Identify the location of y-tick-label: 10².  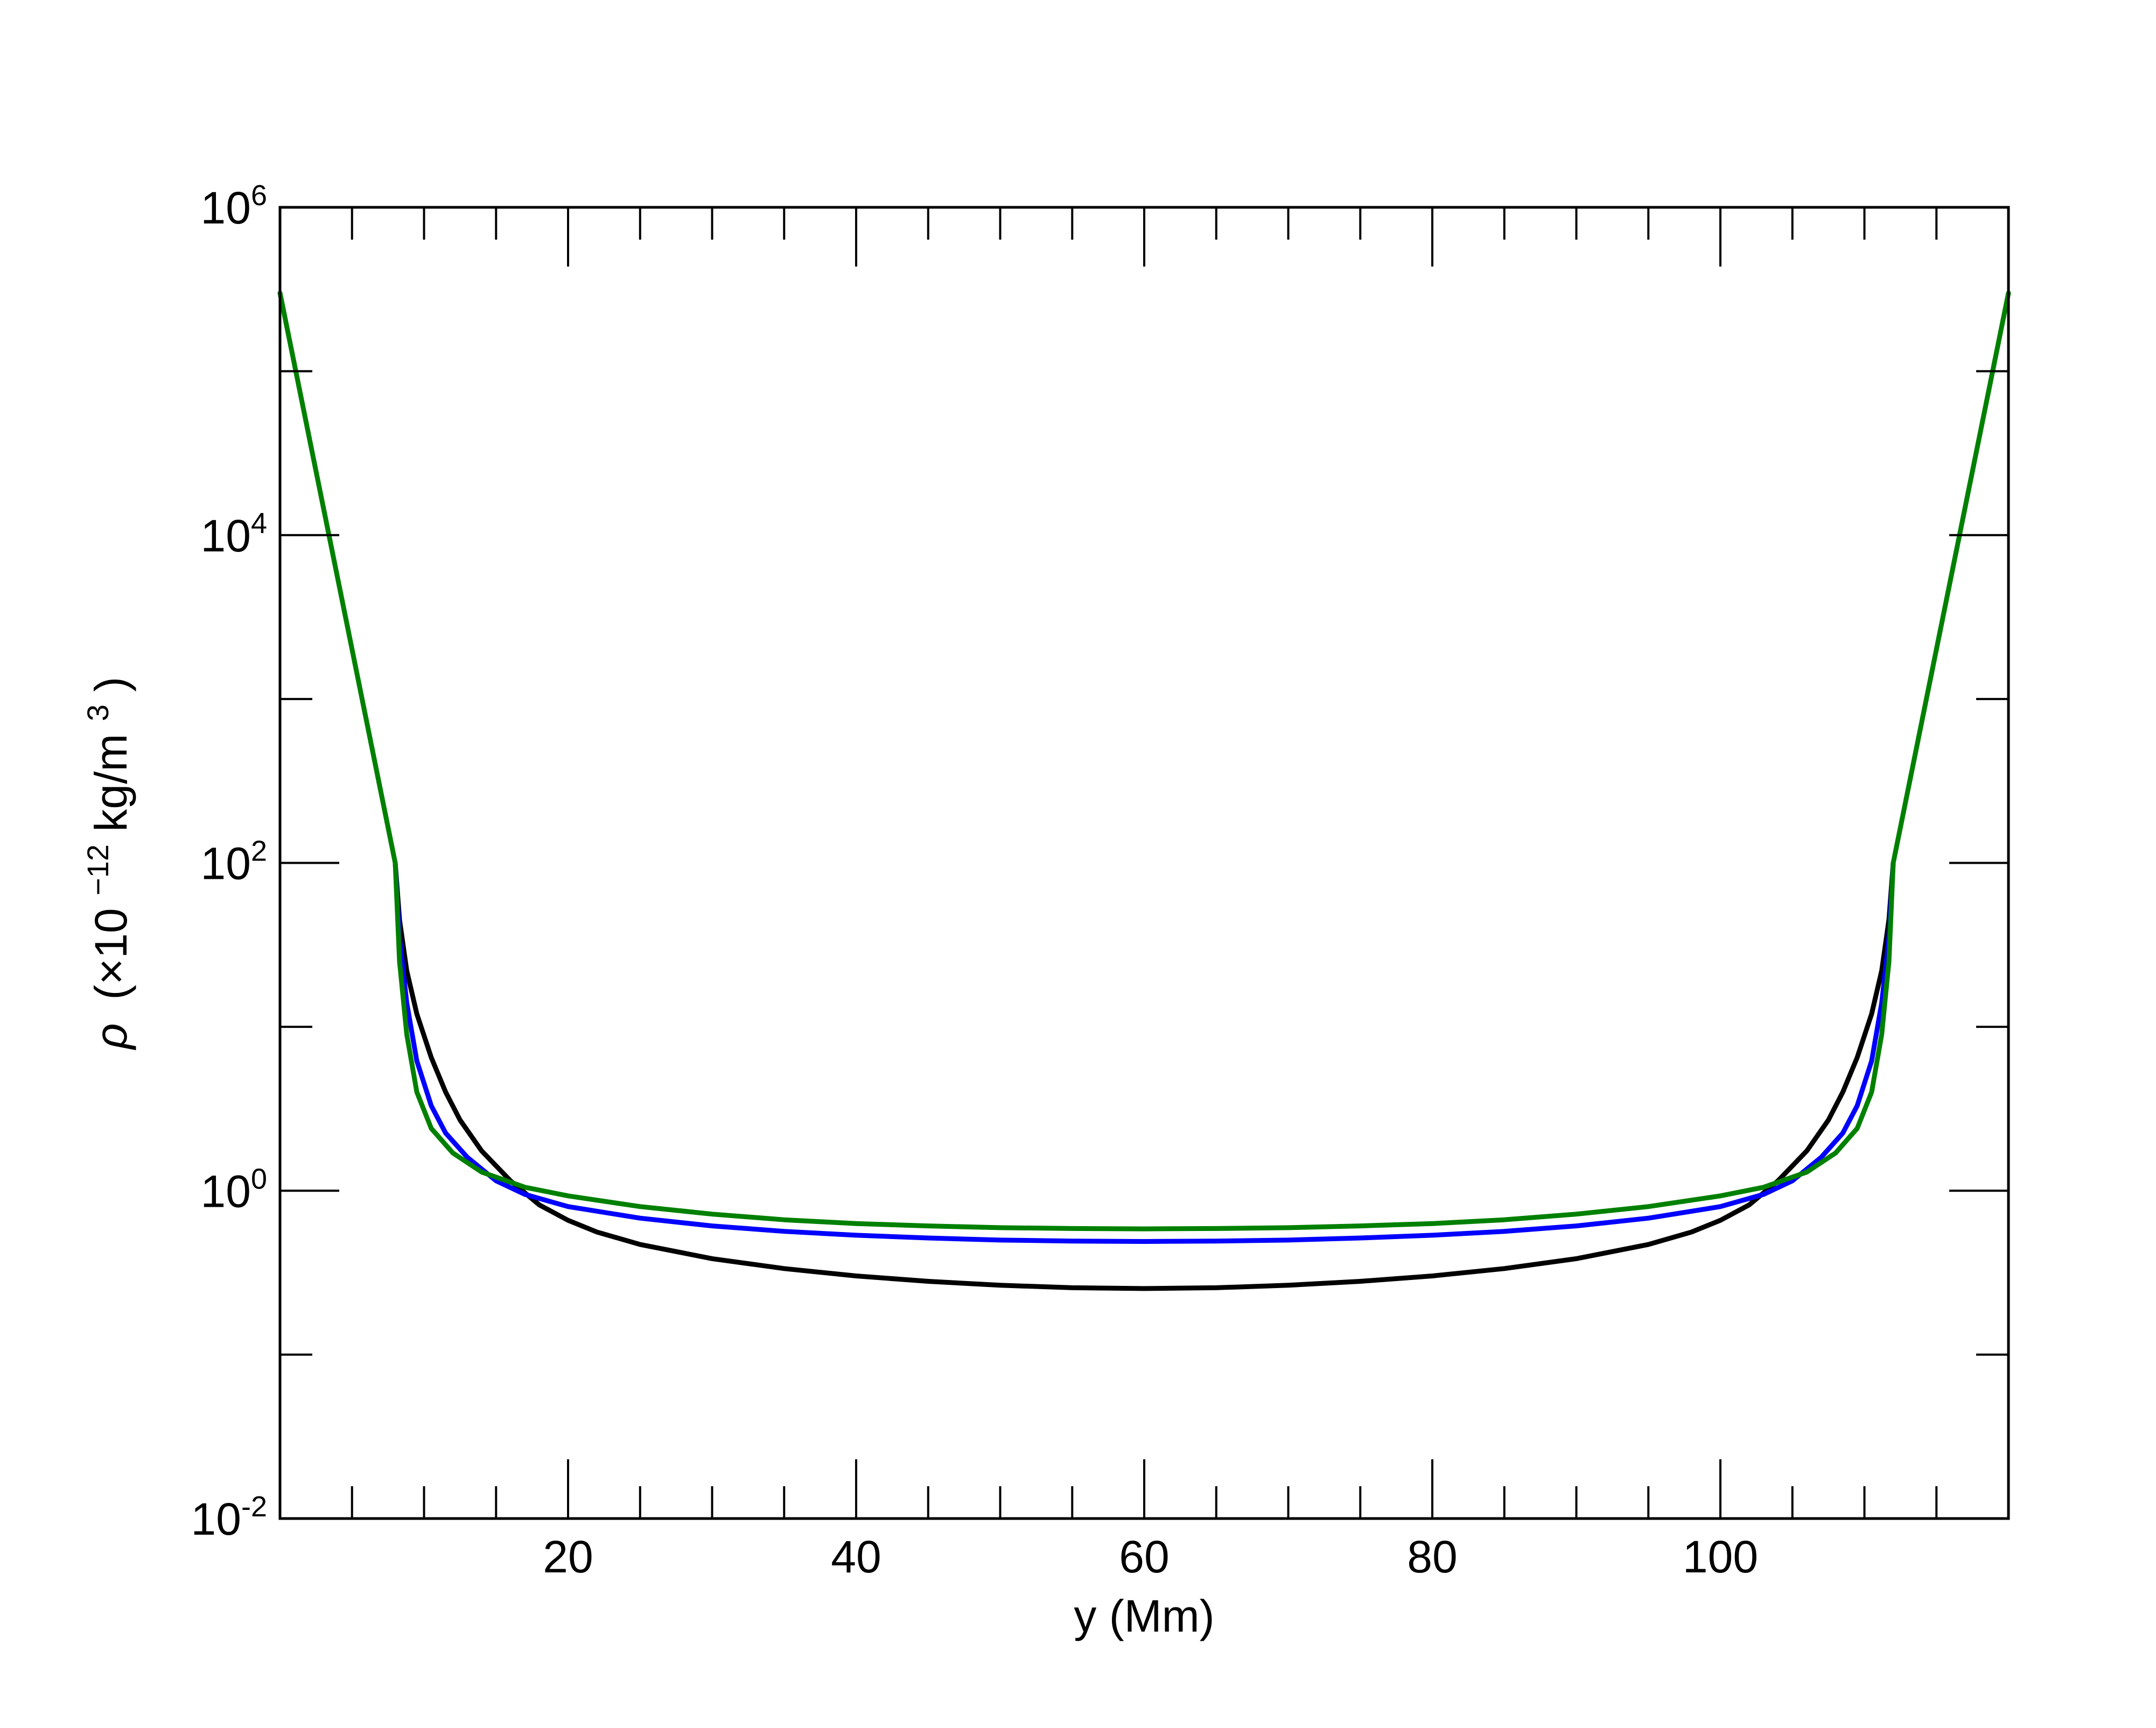
(234, 862).